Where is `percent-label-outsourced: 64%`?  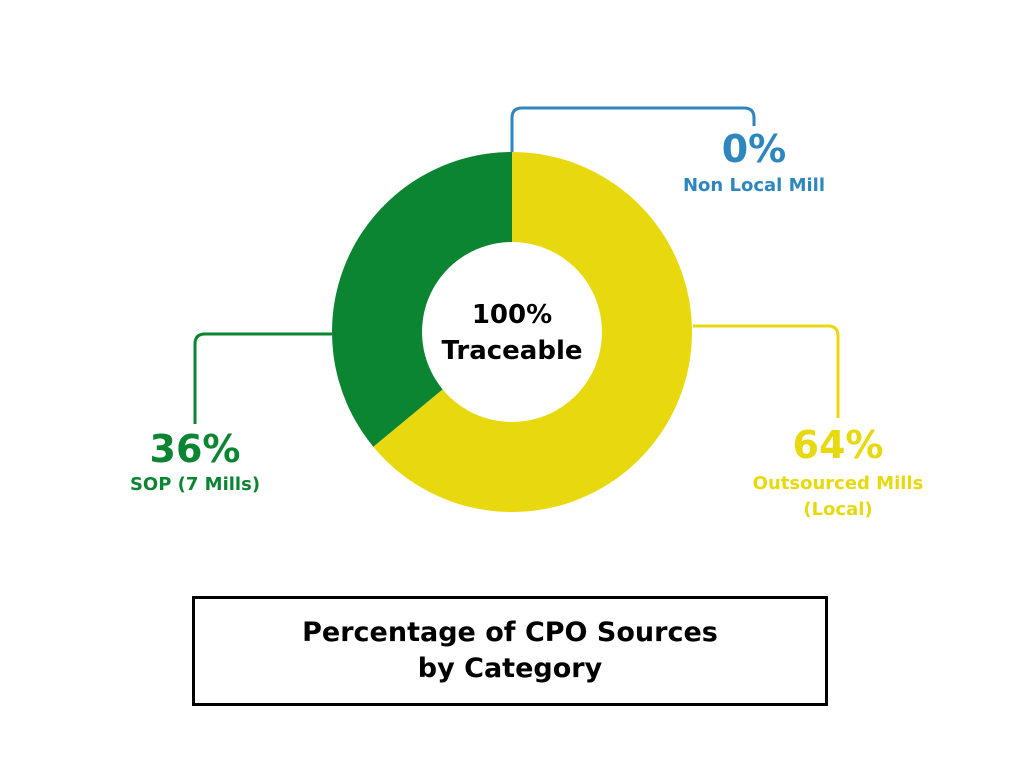
percent-label-outsourced: 64% is located at coordinates (838, 445).